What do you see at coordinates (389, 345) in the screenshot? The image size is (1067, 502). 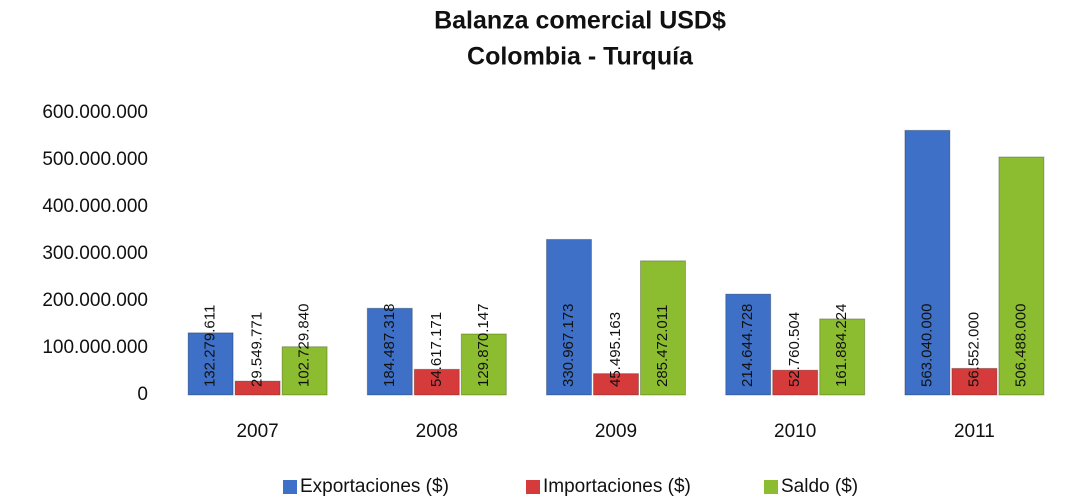 I see `value-label: 184.487.318` at bounding box center [389, 345].